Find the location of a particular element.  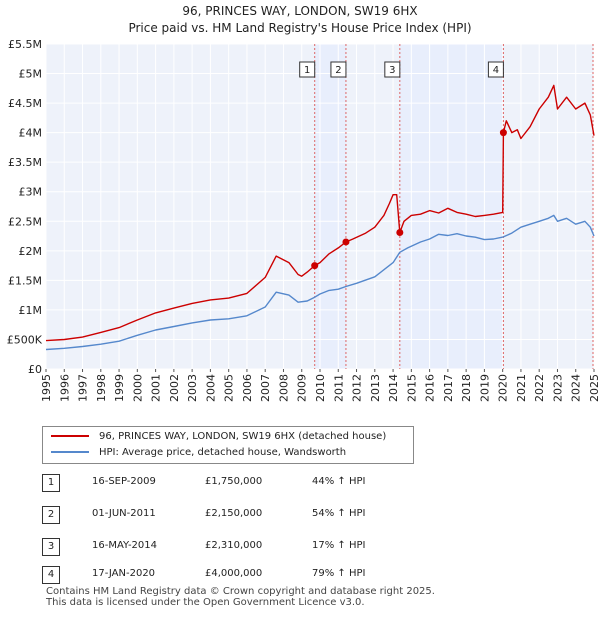

x-tick-label: 2013 is located at coordinates (375, 388).